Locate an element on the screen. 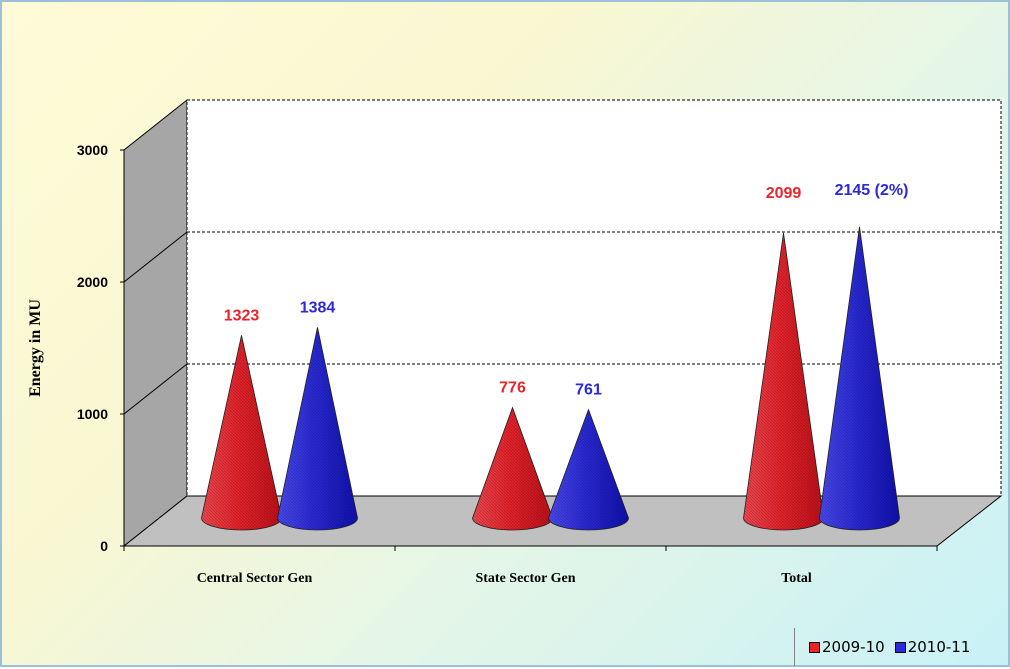  category-label: State Sector Gen is located at coordinates (525, 578).